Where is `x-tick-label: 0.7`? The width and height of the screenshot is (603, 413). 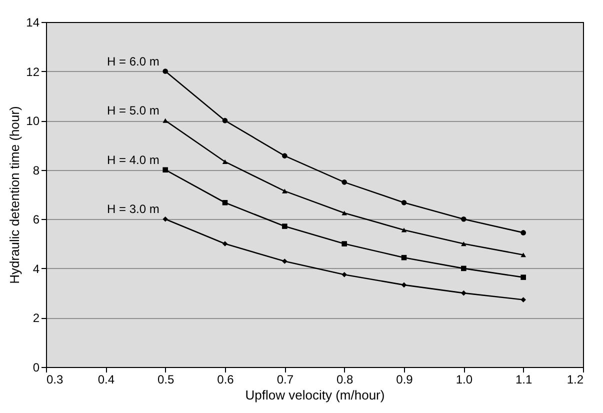
x-tick-label: 0.7 is located at coordinates (285, 379).